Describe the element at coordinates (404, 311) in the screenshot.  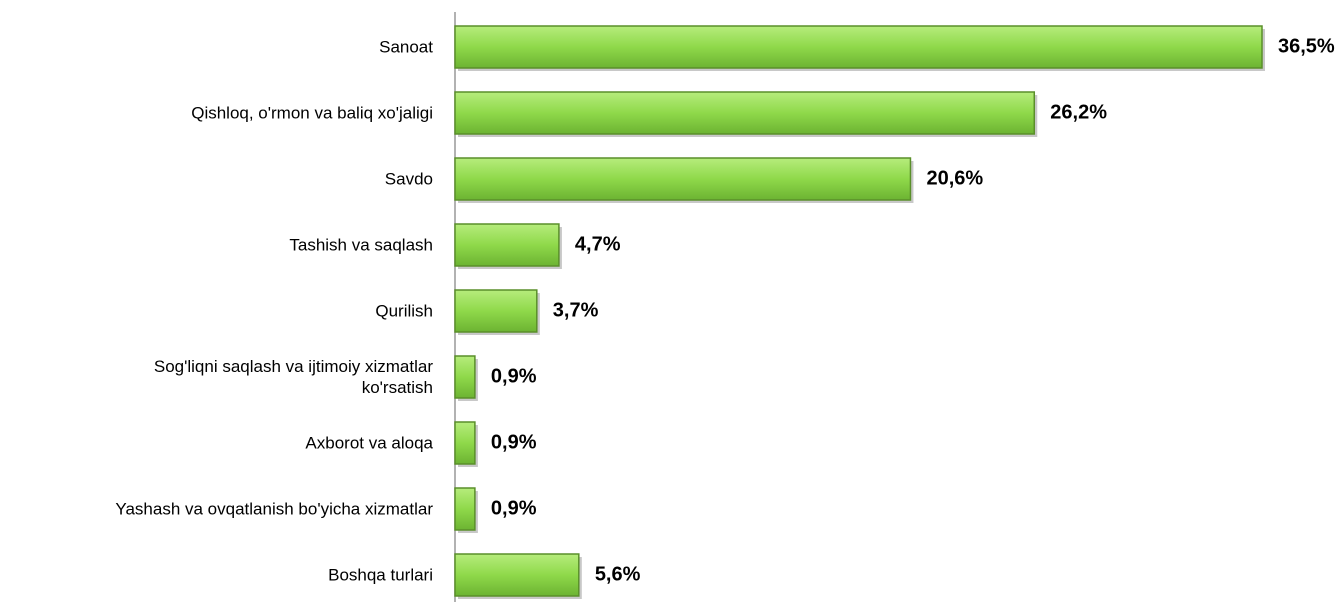
I see `category-label: Qurilish` at that location.